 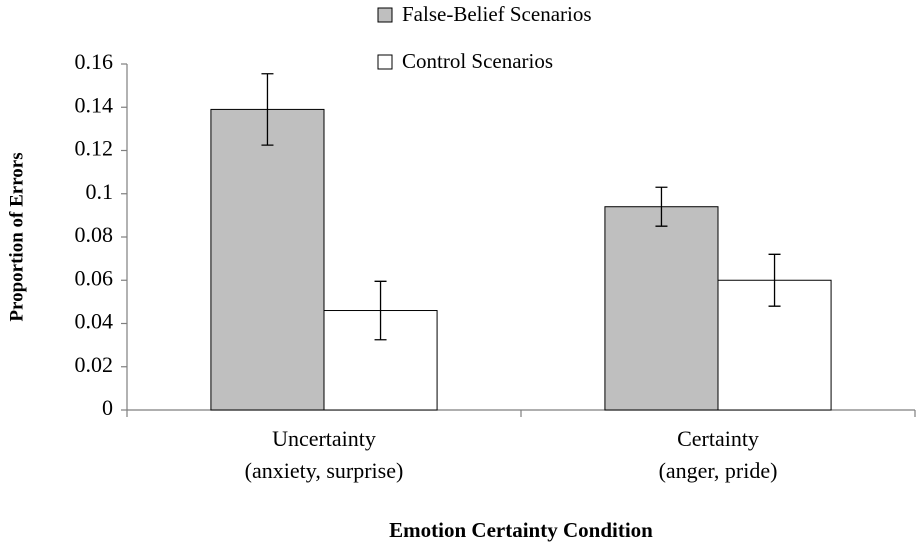 I want to click on legend-label: Control Scenarios, so click(x=477, y=61).